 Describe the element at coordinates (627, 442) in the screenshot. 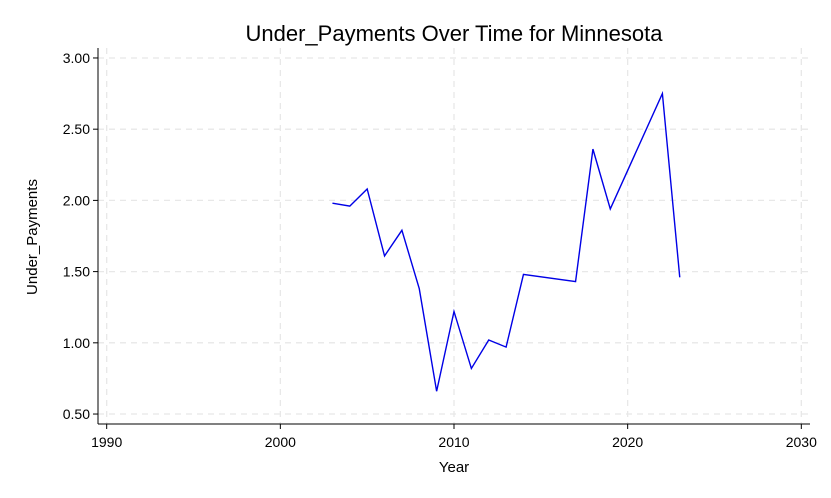

I see `x-tick-label: 2020` at that location.